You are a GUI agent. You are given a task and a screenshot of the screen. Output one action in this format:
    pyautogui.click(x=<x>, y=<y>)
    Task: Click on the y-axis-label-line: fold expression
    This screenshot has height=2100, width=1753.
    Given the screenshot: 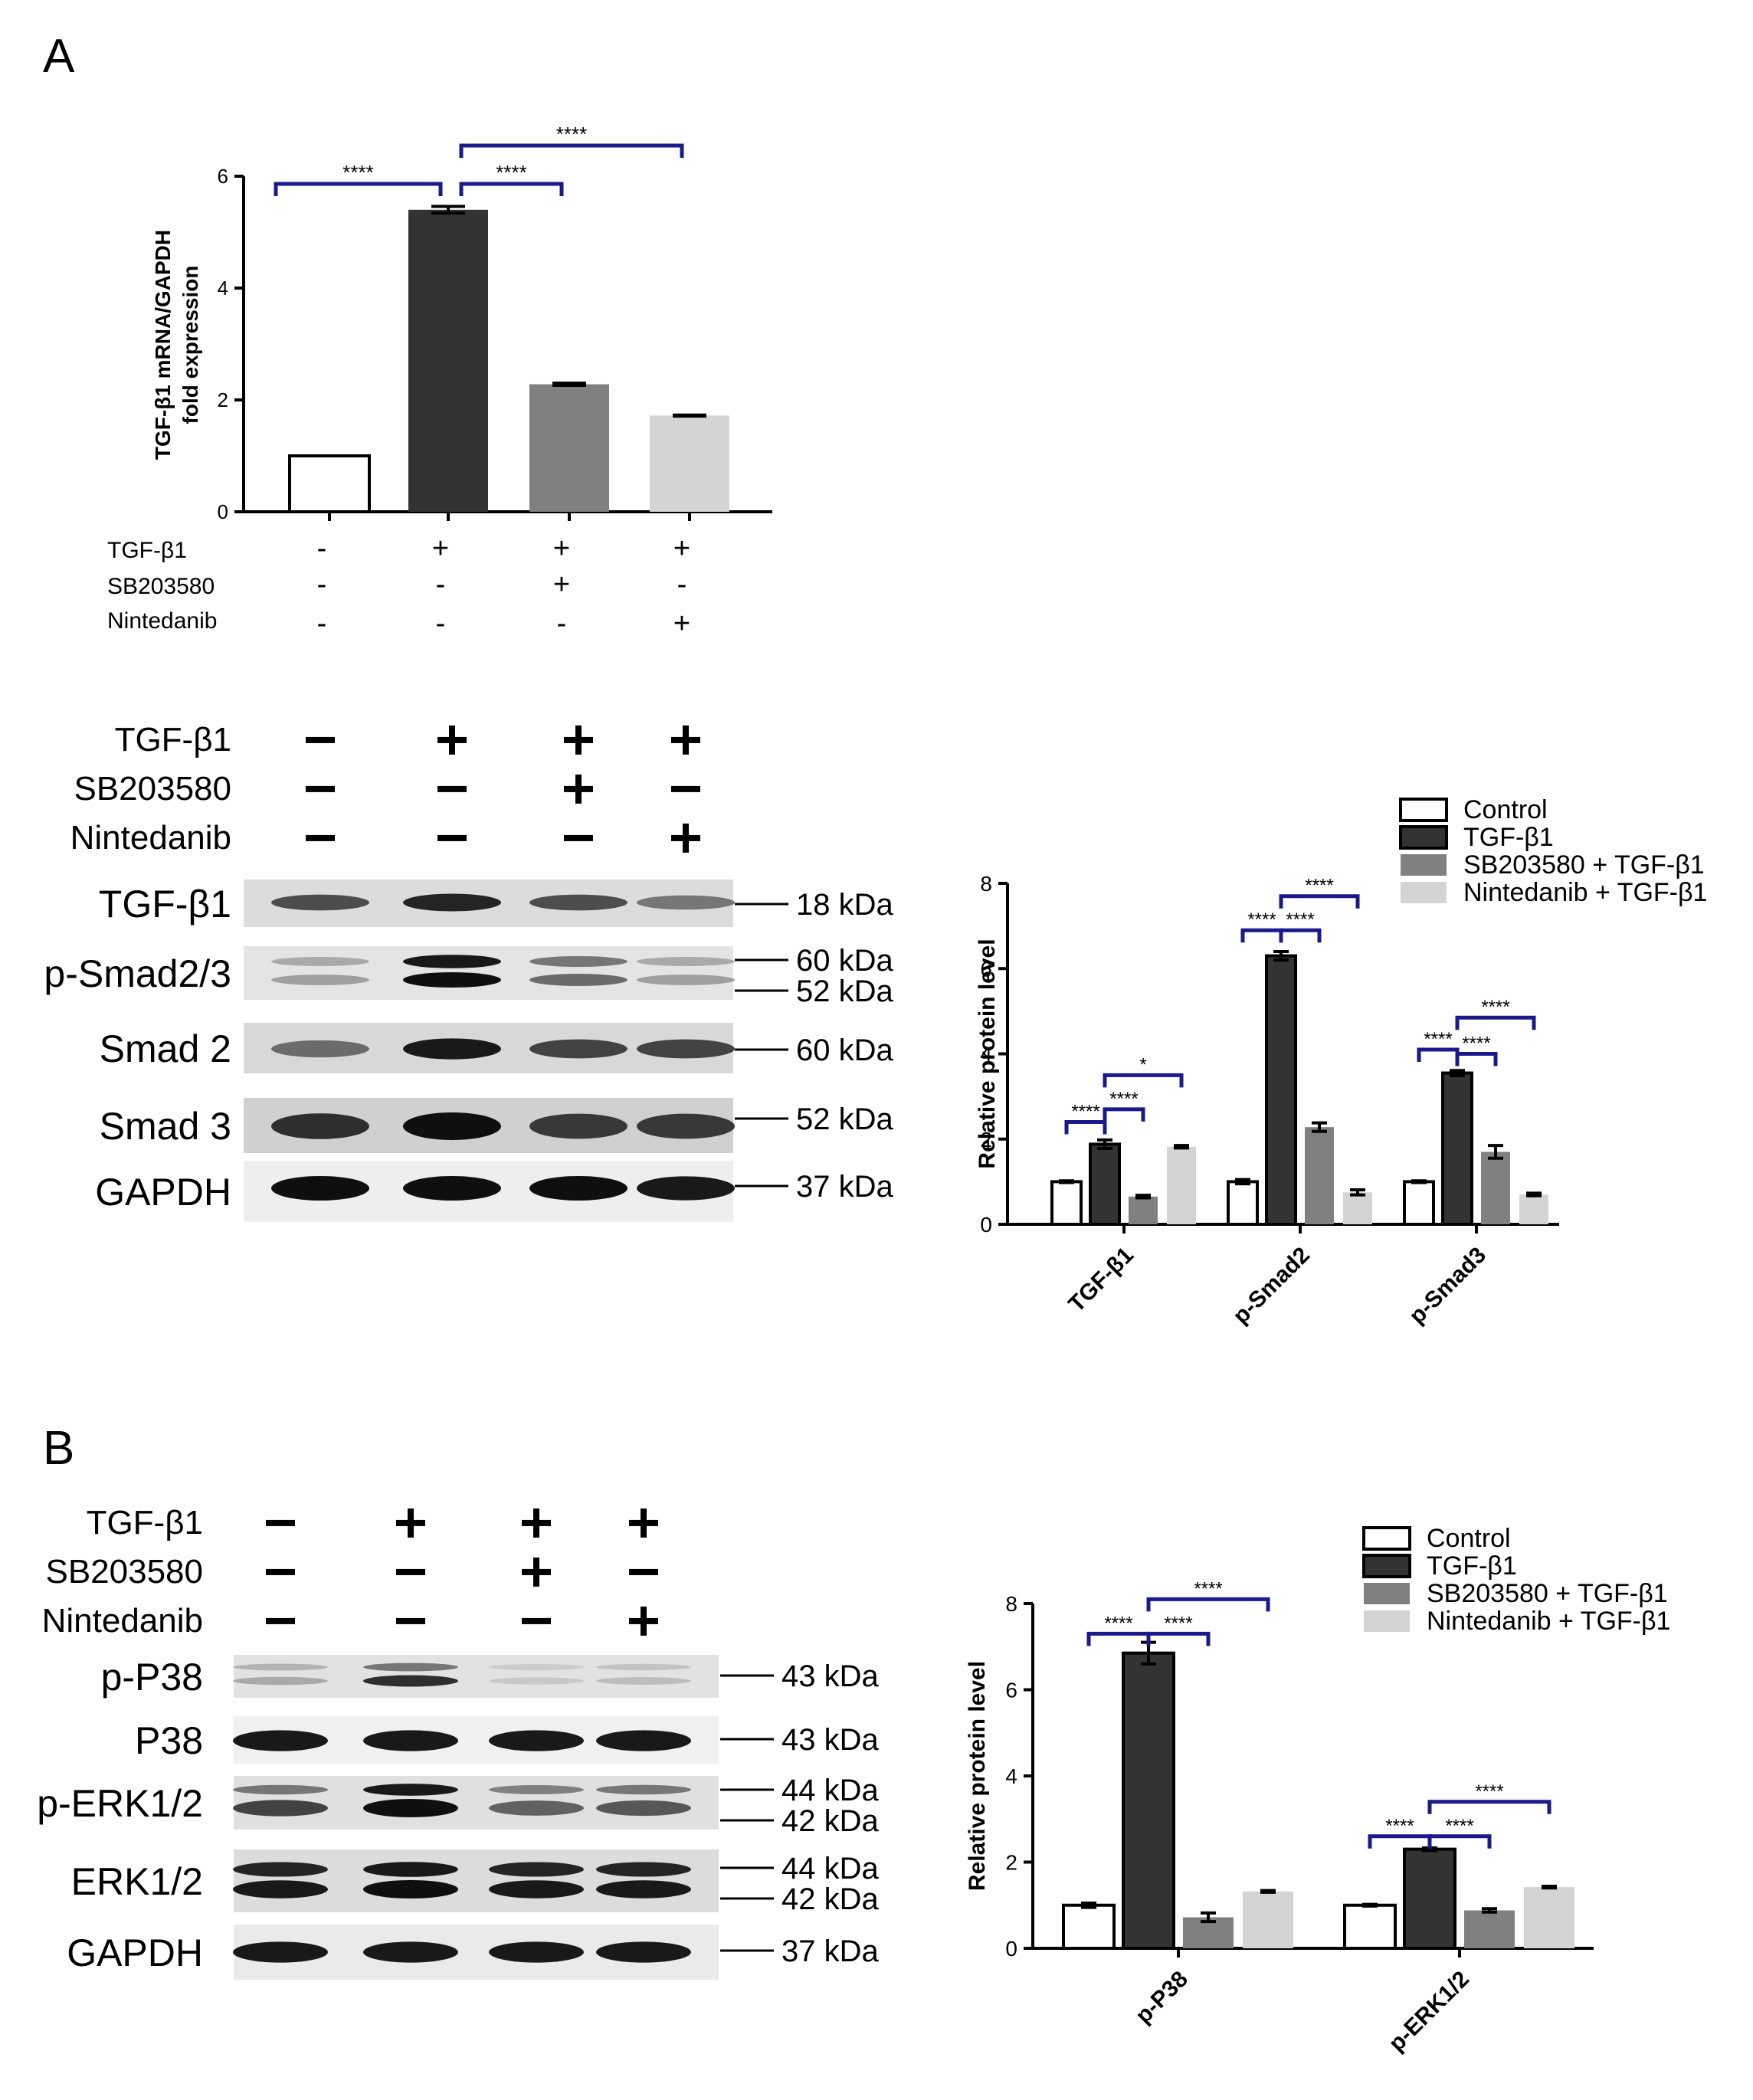 What is the action you would take?
    pyautogui.click(x=190, y=345)
    